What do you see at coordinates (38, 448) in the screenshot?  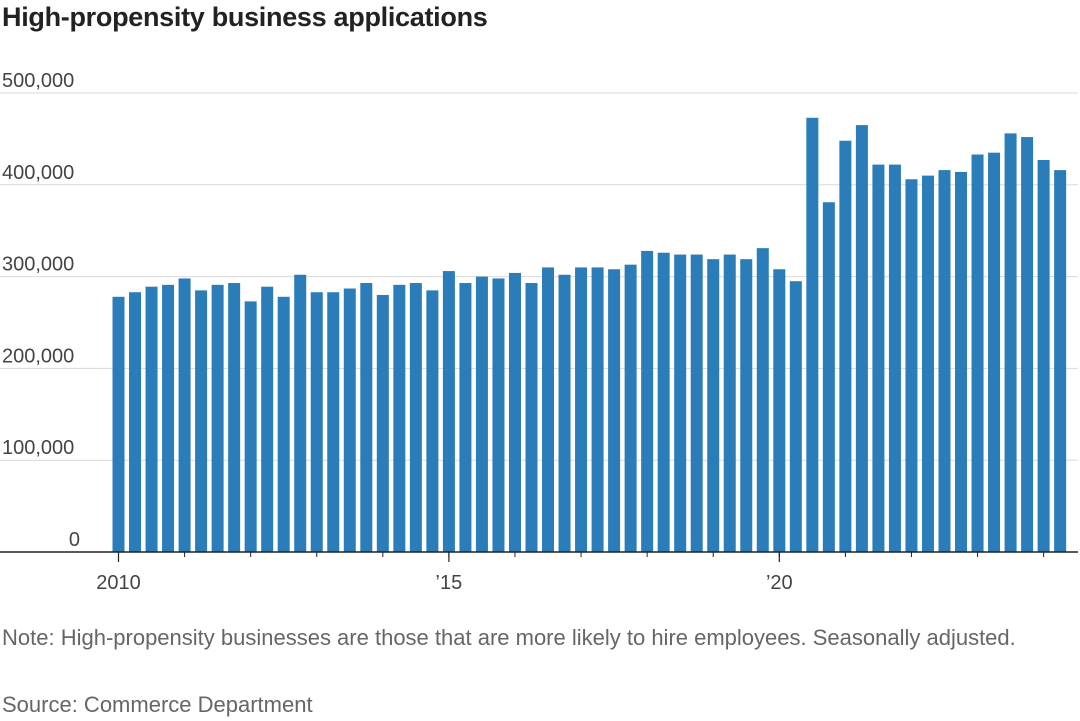 I see `y-tick-label: 100,000` at bounding box center [38, 448].